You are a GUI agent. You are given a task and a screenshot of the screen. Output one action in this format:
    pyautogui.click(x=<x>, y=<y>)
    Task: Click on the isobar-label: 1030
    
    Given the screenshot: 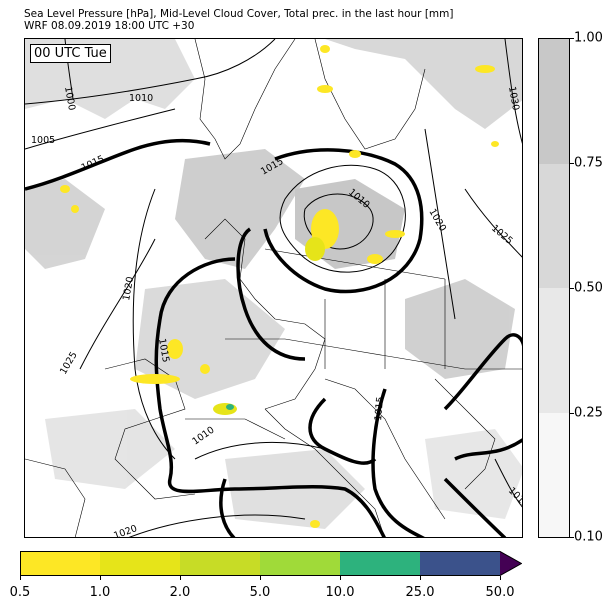 What is the action you would take?
    pyautogui.click(x=513, y=99)
    